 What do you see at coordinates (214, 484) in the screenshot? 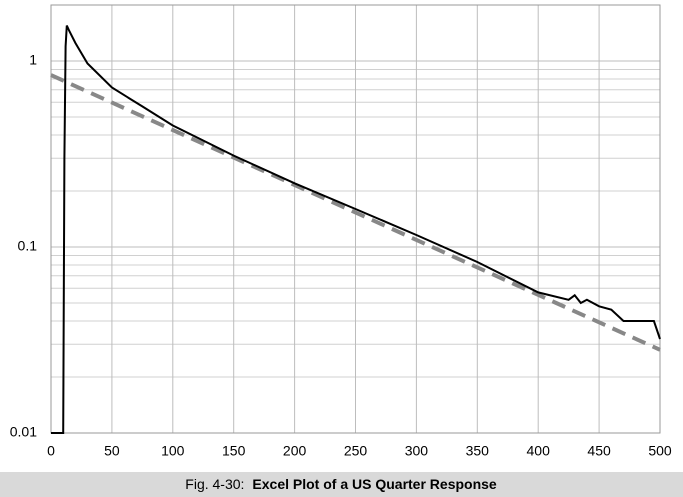
I see `caption-label: Fig. 4-30:` at bounding box center [214, 484].